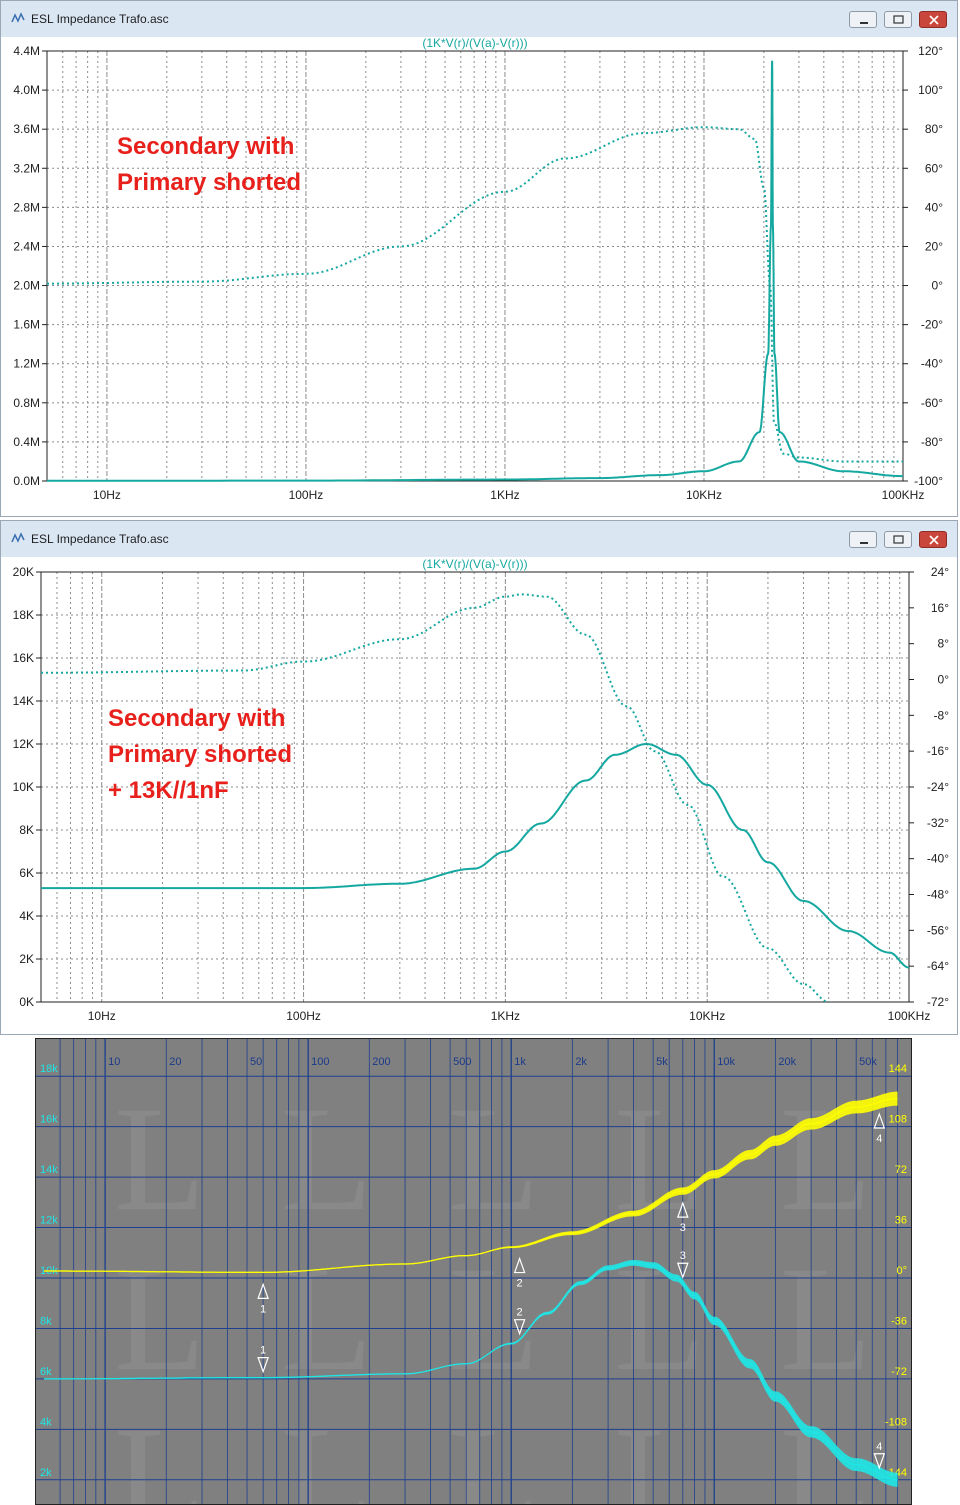  Describe the element at coordinates (205, 146) in the screenshot. I see `annotation-text: Secondary with` at that location.